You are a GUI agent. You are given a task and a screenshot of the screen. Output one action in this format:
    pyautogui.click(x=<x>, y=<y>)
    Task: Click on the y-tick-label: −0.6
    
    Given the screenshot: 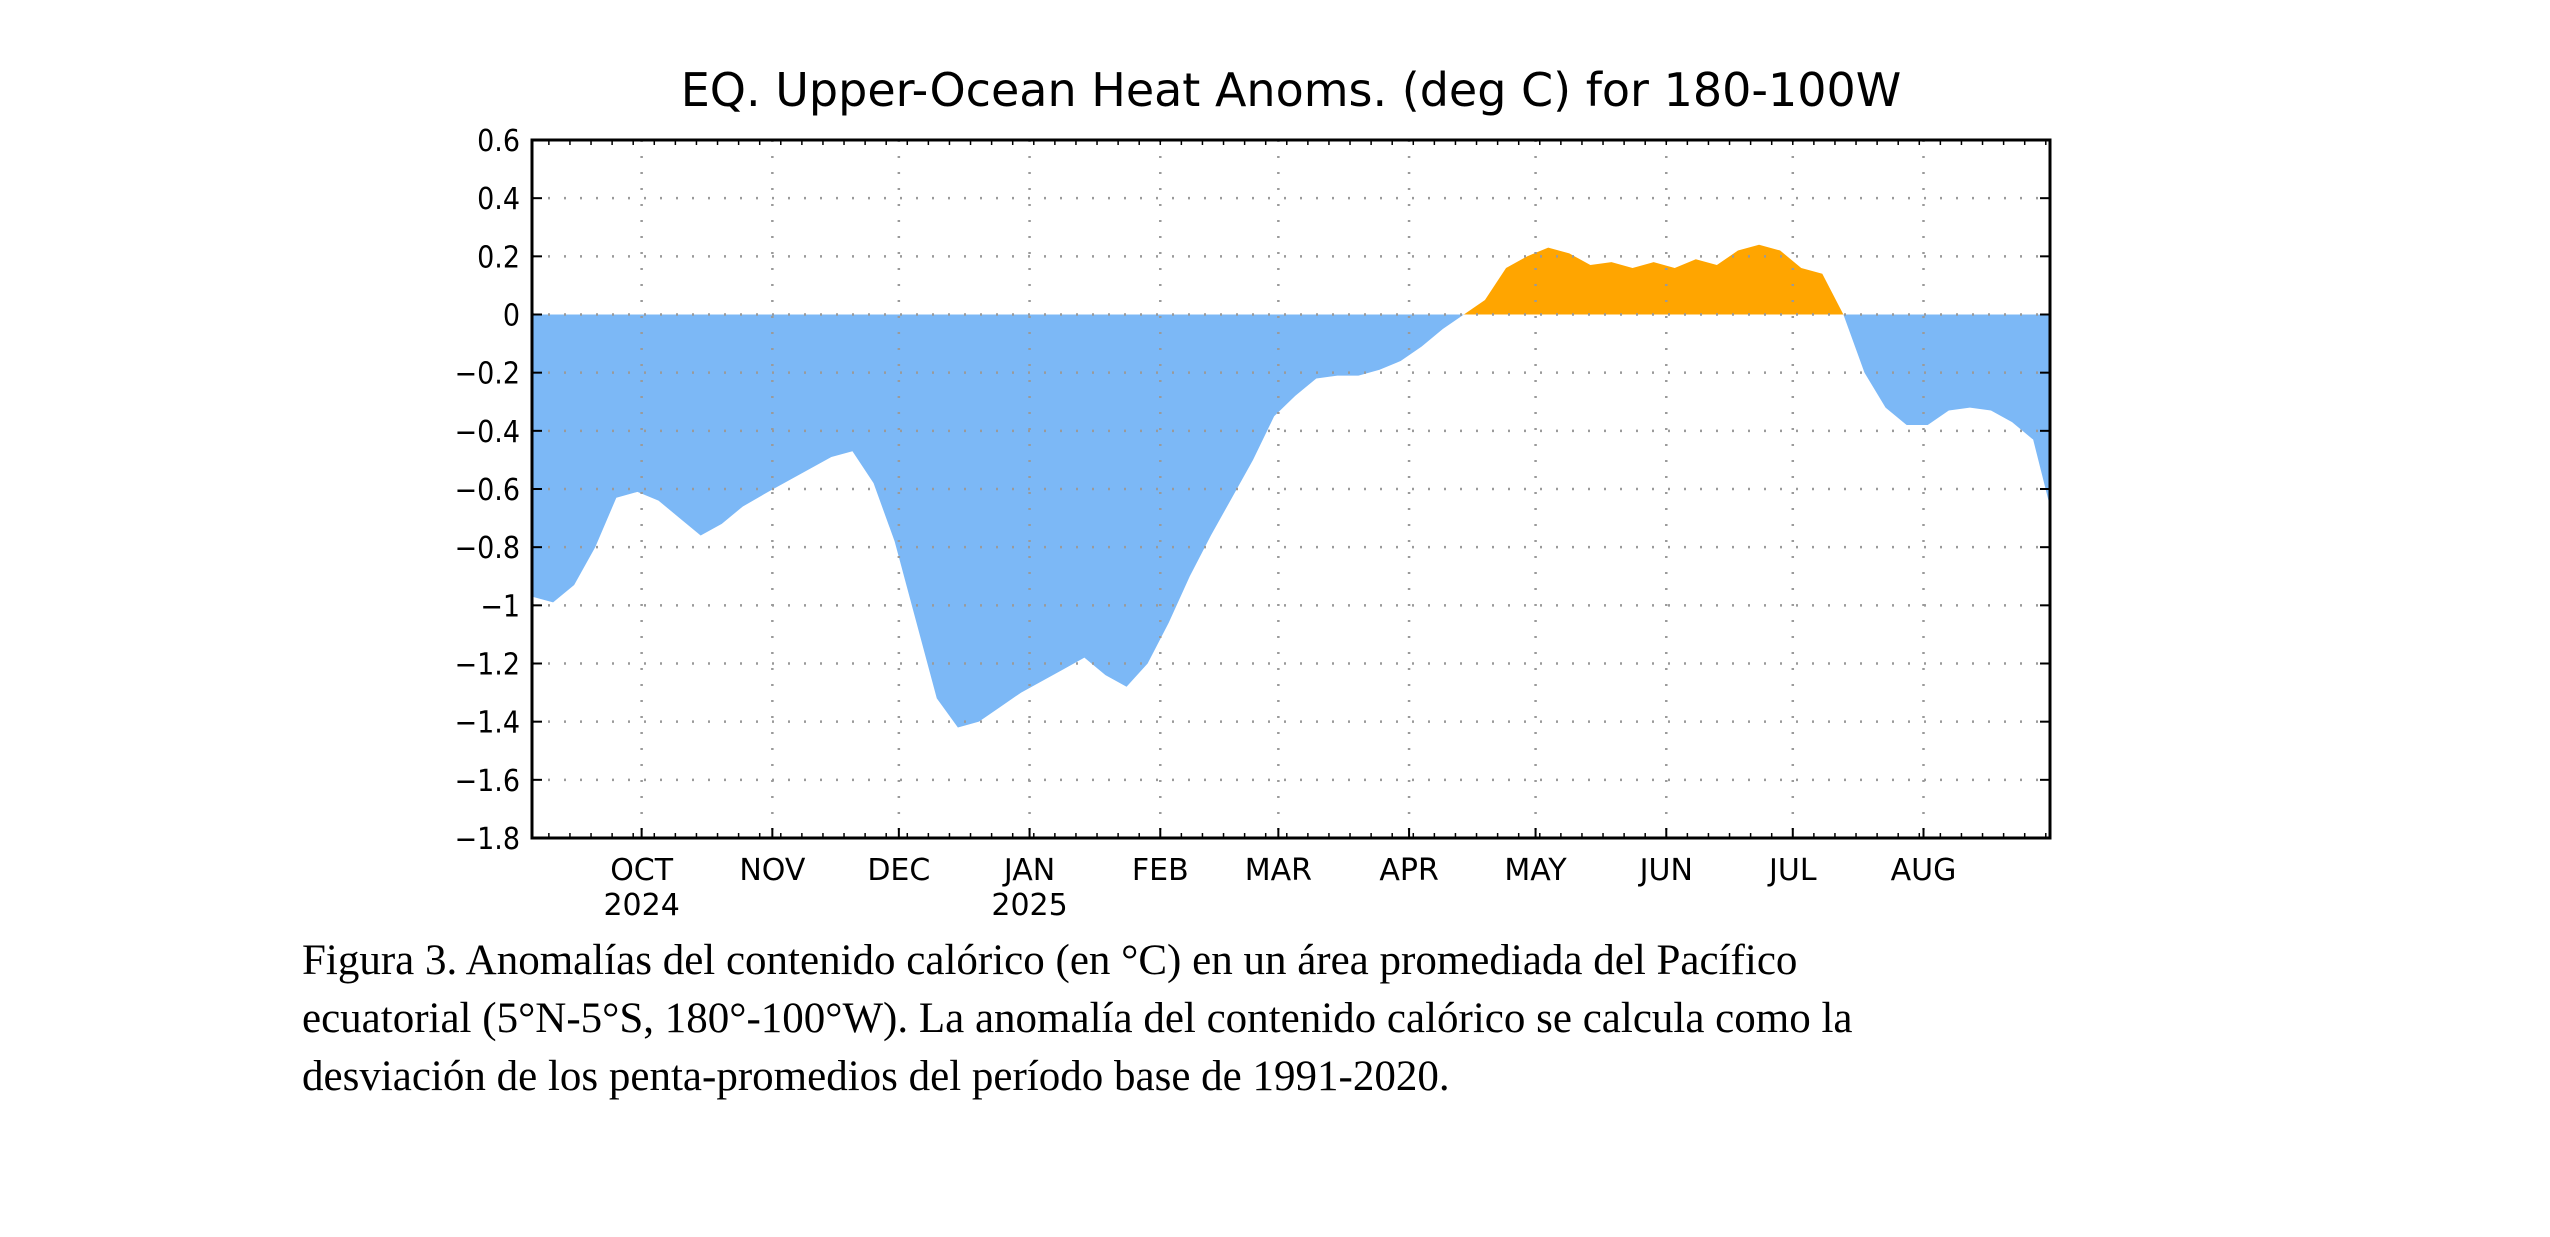 What is the action you would take?
    pyautogui.click(x=487, y=490)
    